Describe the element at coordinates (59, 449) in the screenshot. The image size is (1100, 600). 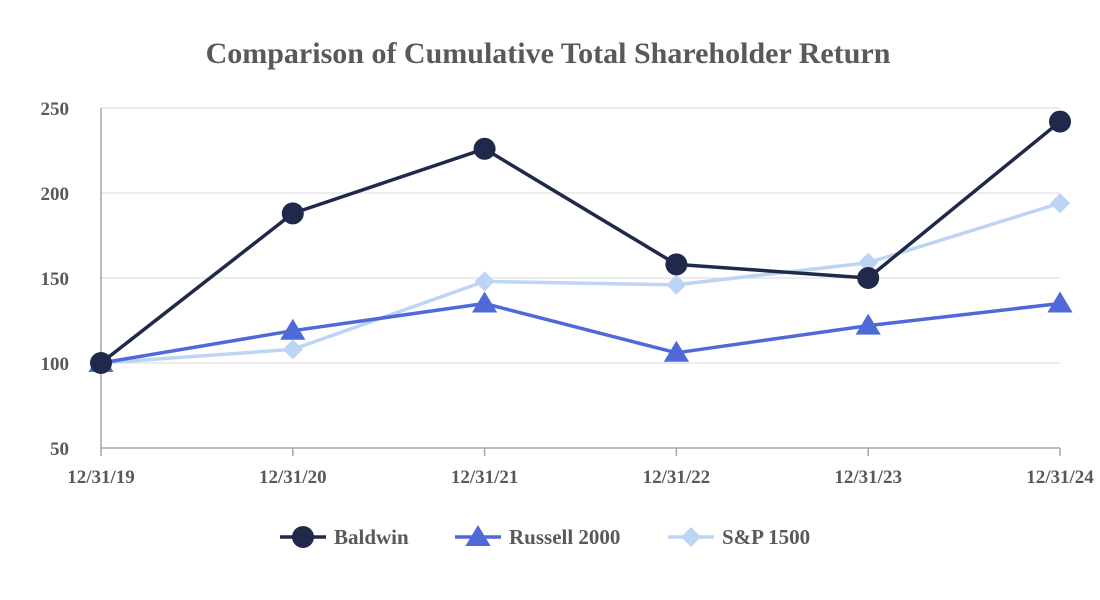
I see `y-tick-label: 50` at that location.